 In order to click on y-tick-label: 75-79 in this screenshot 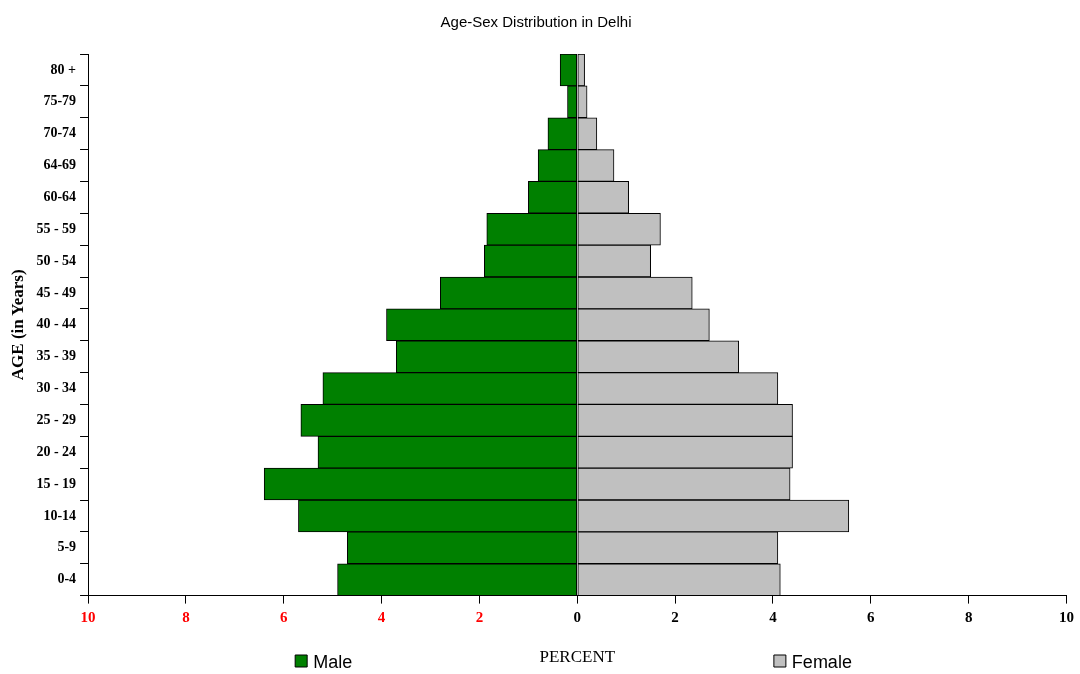, I will do `click(60, 101)`.